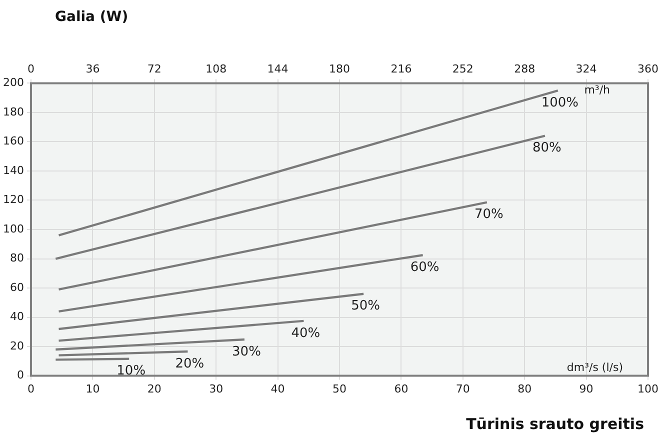  Describe the element at coordinates (463, 69) in the screenshot. I see `x2-tick-label: 252` at that location.